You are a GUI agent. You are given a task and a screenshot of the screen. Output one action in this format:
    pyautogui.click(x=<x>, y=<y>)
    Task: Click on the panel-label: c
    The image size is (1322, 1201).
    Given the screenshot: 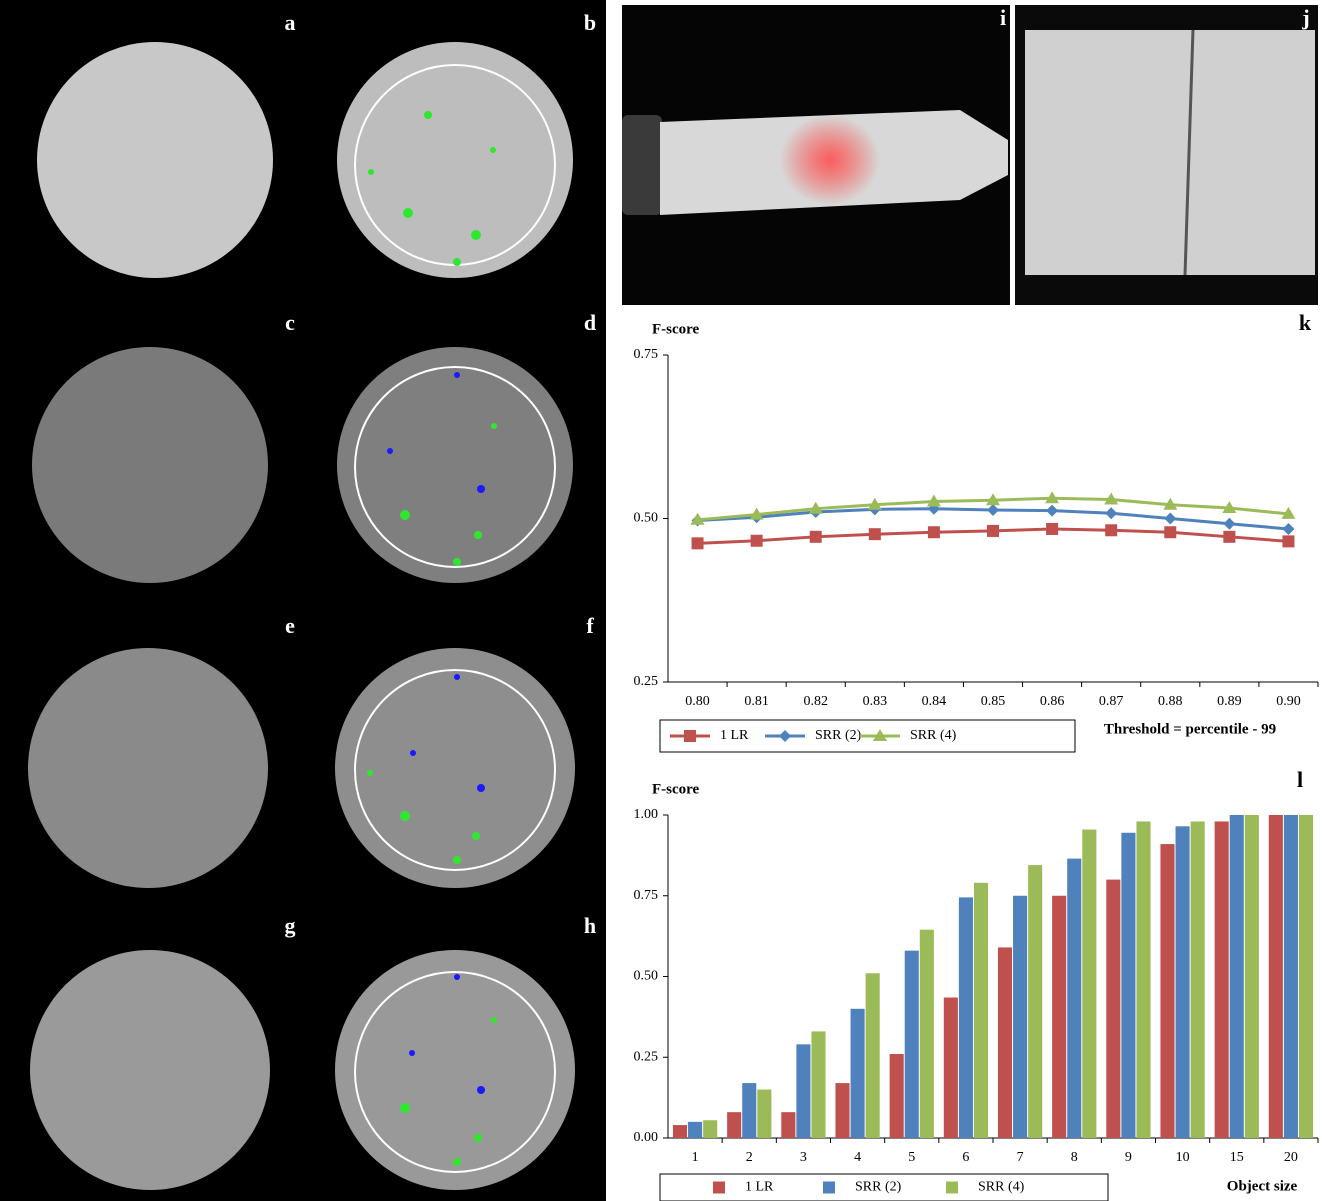 What is the action you would take?
    pyautogui.click(x=290, y=322)
    